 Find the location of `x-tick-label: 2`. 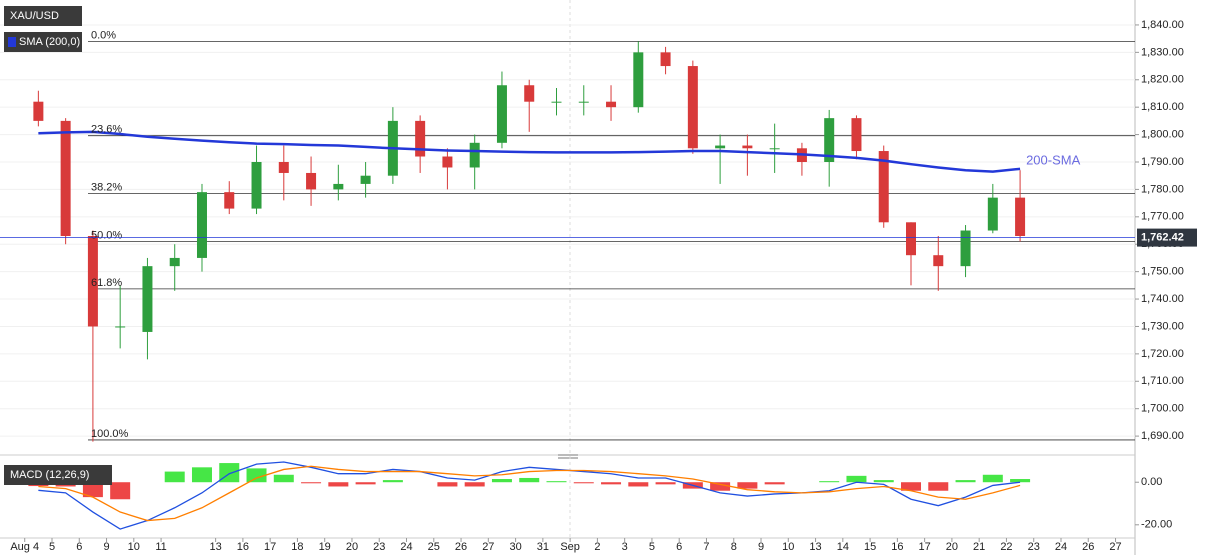

x-tick-label: 2 is located at coordinates (597, 547).